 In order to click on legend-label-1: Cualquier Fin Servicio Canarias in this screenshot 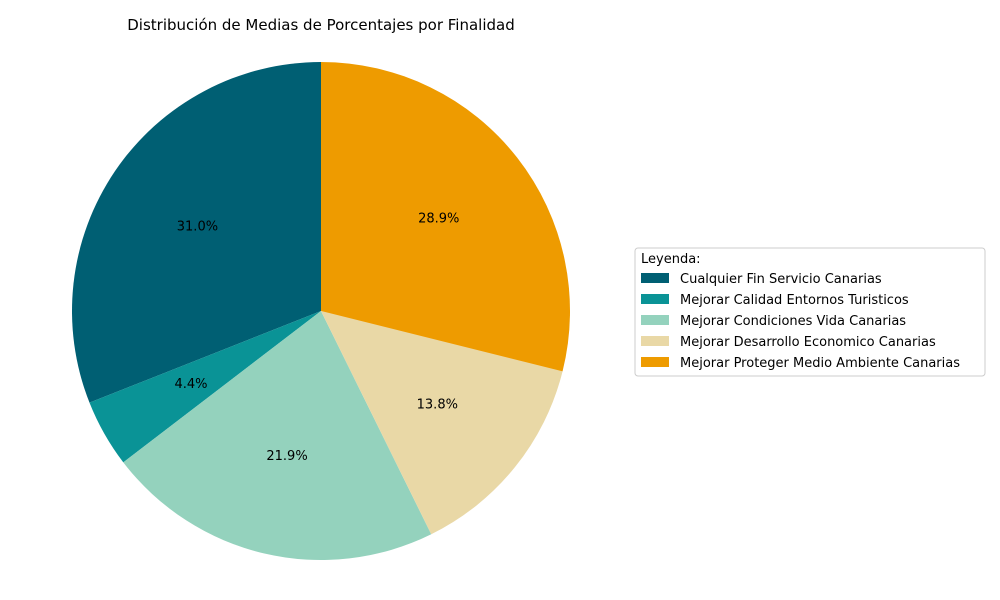, I will do `click(781, 279)`.